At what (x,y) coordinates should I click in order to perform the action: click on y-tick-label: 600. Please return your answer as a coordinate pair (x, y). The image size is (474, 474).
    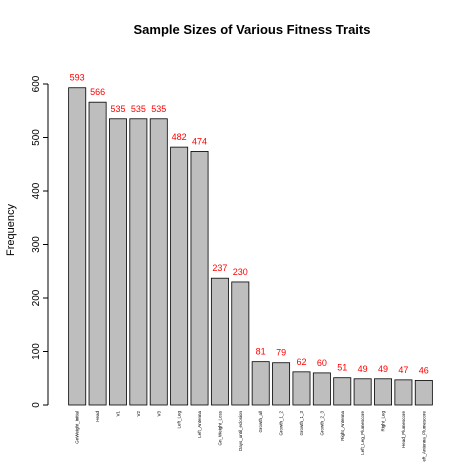
    Looking at the image, I should click on (36, 83).